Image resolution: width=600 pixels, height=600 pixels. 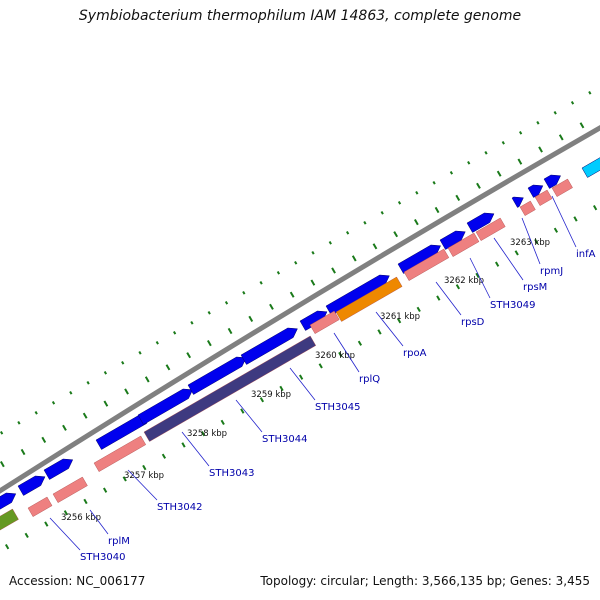 What do you see at coordinates (530, 243) in the screenshot?
I see `tick-label: 3263 kbp` at bounding box center [530, 243].